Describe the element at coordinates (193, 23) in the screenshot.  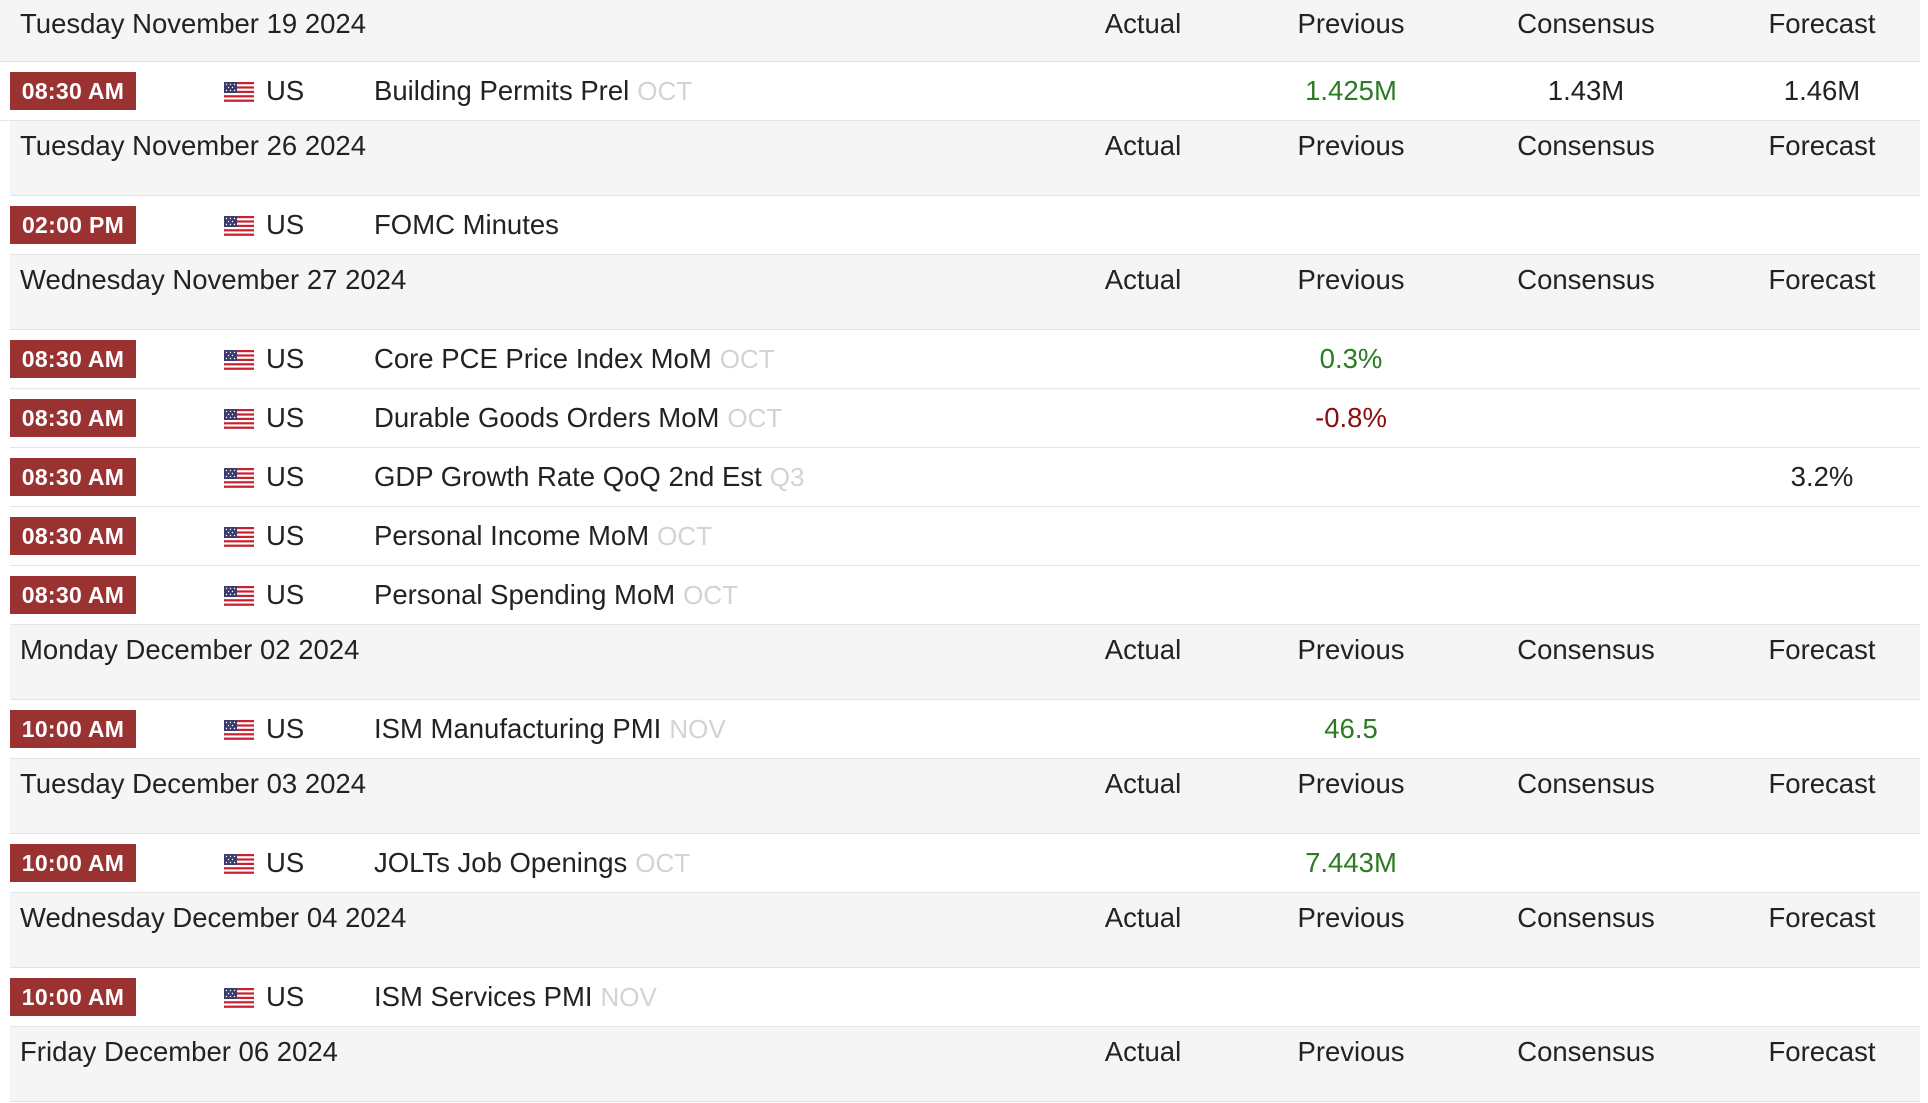
I see `day-date: Tuesday November 19 2024` at that location.